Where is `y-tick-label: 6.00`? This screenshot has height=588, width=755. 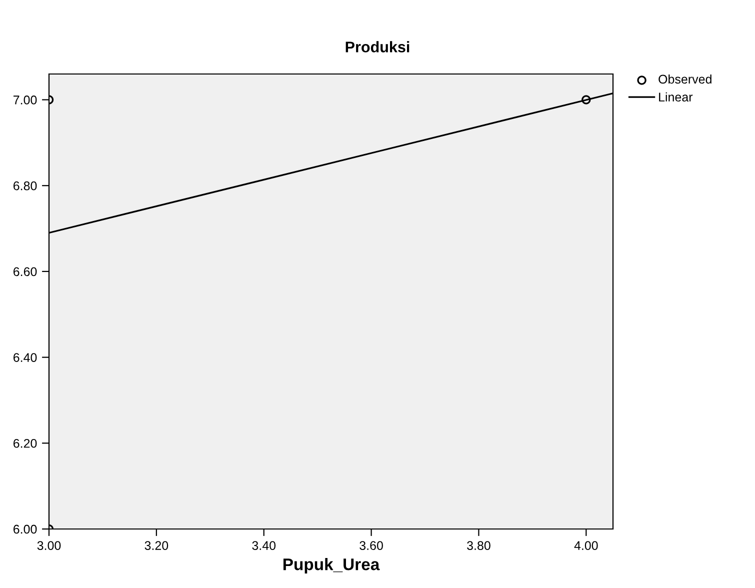
y-tick-label: 6.00 is located at coordinates (25, 529).